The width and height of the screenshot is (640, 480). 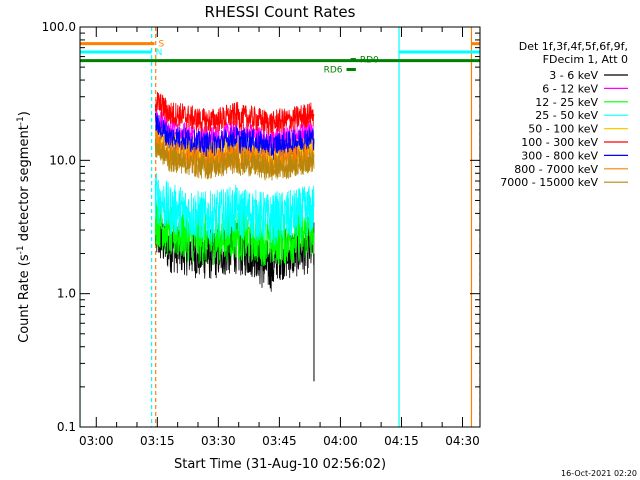 What do you see at coordinates (563, 129) in the screenshot?
I see `legend-label: 50 - 100 keV` at bounding box center [563, 129].